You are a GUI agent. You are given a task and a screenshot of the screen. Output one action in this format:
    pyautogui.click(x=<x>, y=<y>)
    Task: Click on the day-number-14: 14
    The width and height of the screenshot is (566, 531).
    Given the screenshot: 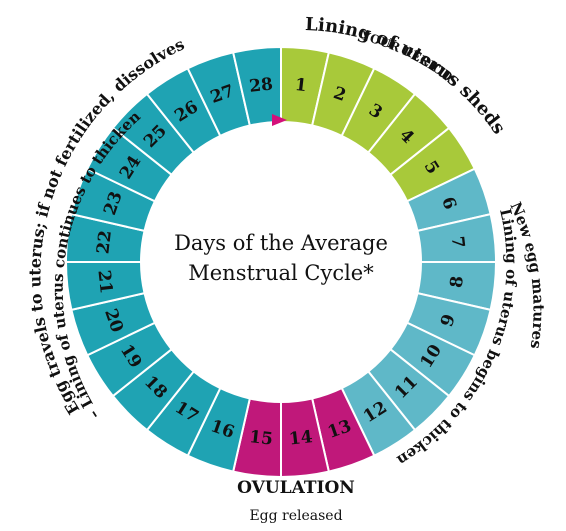 What is the action you would take?
    pyautogui.click(x=301, y=438)
    